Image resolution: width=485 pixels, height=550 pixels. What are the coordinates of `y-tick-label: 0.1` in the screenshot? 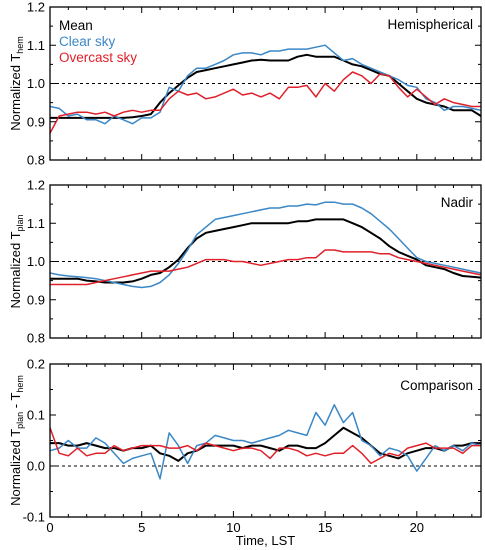 It's located at (36, 415).